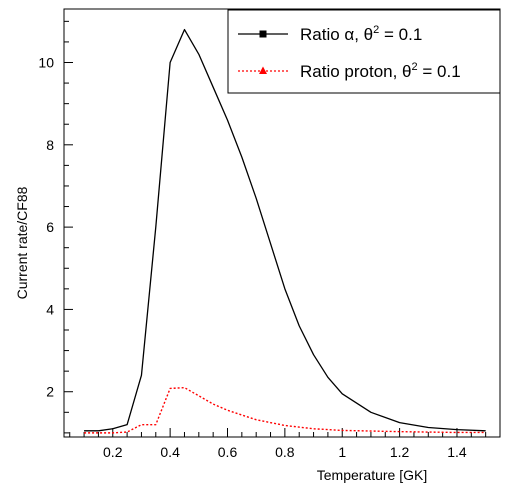 This screenshot has height=487, width=505. I want to click on x-tick-label: 0.8, so click(285, 452).